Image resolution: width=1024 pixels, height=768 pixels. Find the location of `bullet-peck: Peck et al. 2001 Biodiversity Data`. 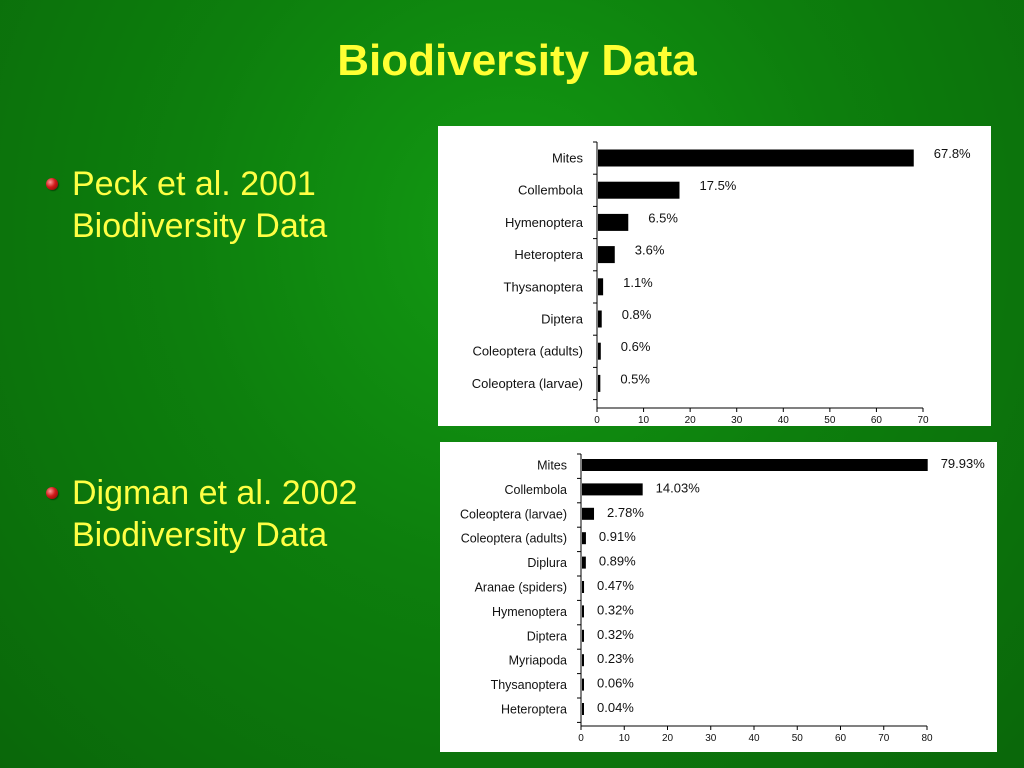

bullet-peck: Peck et al. 2001 Biodiversity Data is located at coordinates (186, 205).